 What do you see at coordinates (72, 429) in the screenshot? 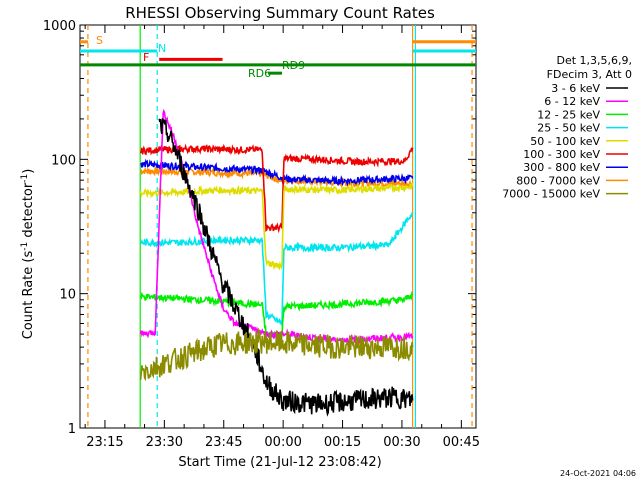
I see `y-tick-label: 1` at bounding box center [72, 429].